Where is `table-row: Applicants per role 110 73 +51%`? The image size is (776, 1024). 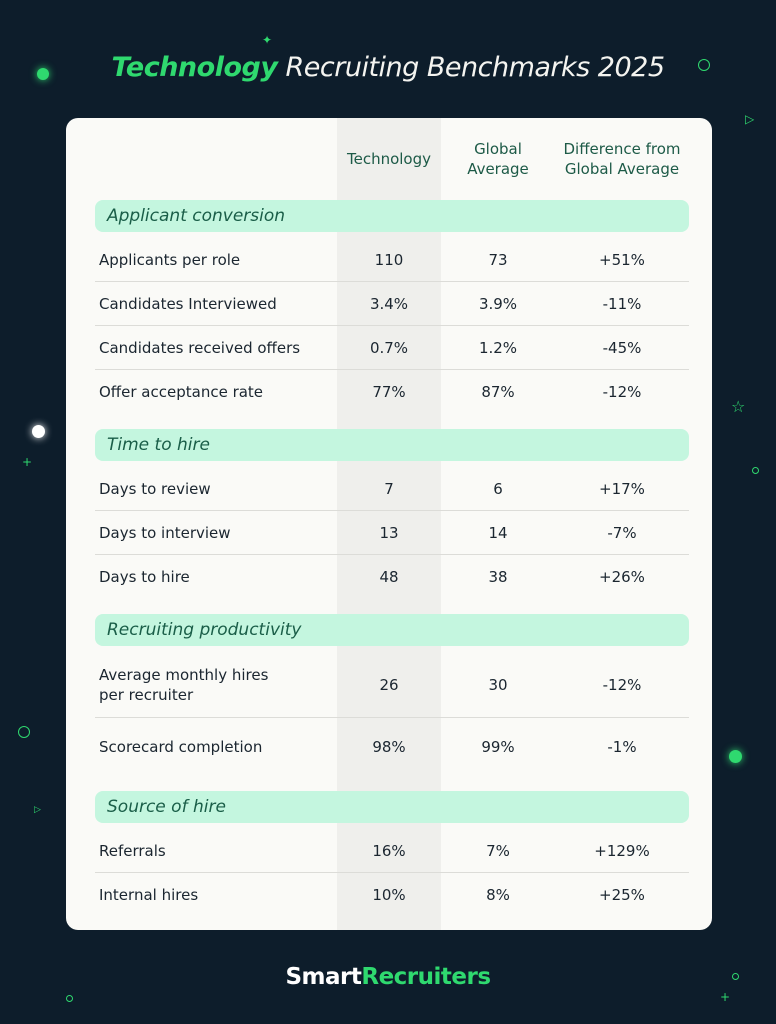
table-row: Applicants per role 110 73 +51% is located at coordinates (392, 260).